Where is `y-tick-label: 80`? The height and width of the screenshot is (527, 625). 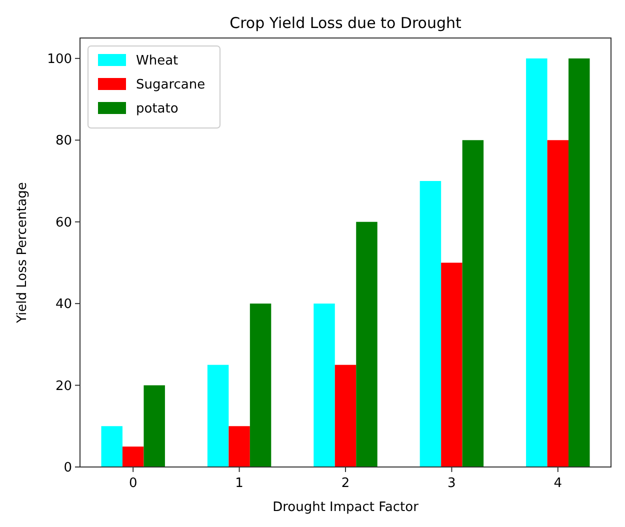 y-tick-label: 80 is located at coordinates (63, 141).